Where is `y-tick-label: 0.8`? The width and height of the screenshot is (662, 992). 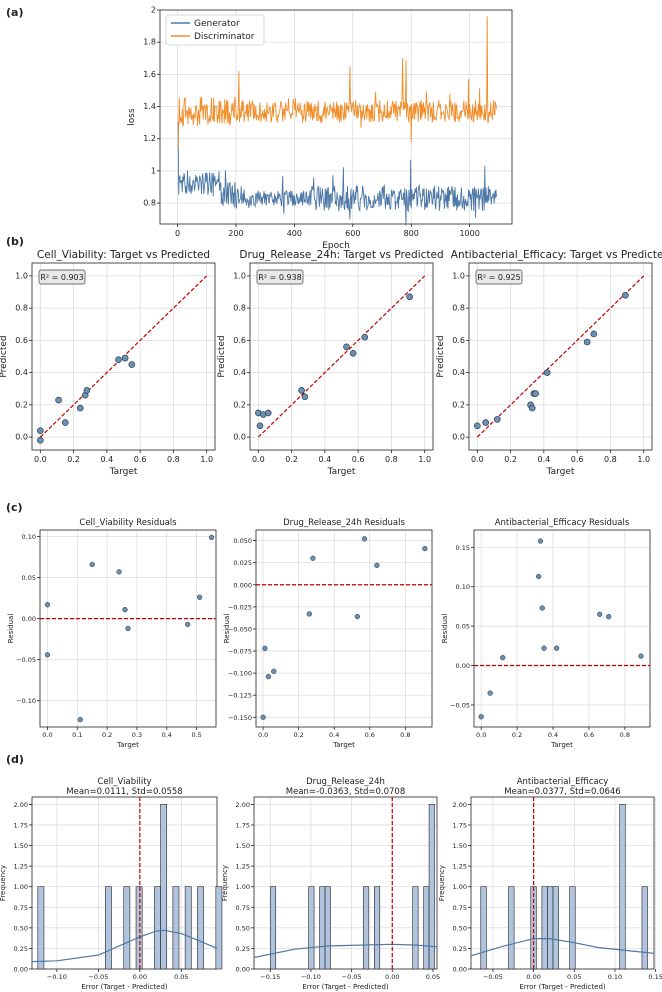 y-tick-label: 0.8 is located at coordinates (149, 203).